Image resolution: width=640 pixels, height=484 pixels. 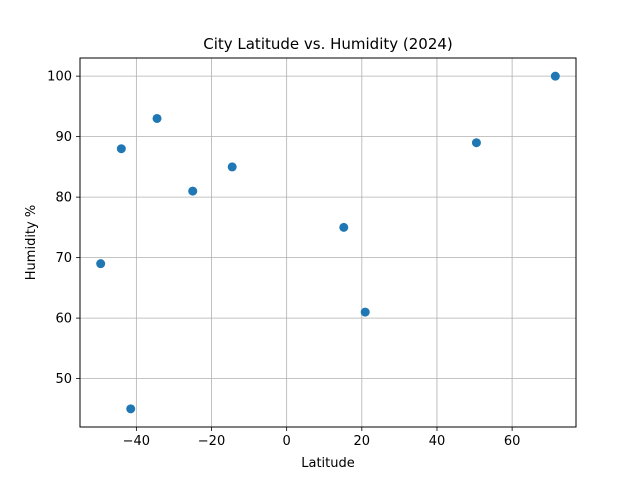 I want to click on chart-title: City Latitude vs. Humidity (2024), so click(x=328, y=44).